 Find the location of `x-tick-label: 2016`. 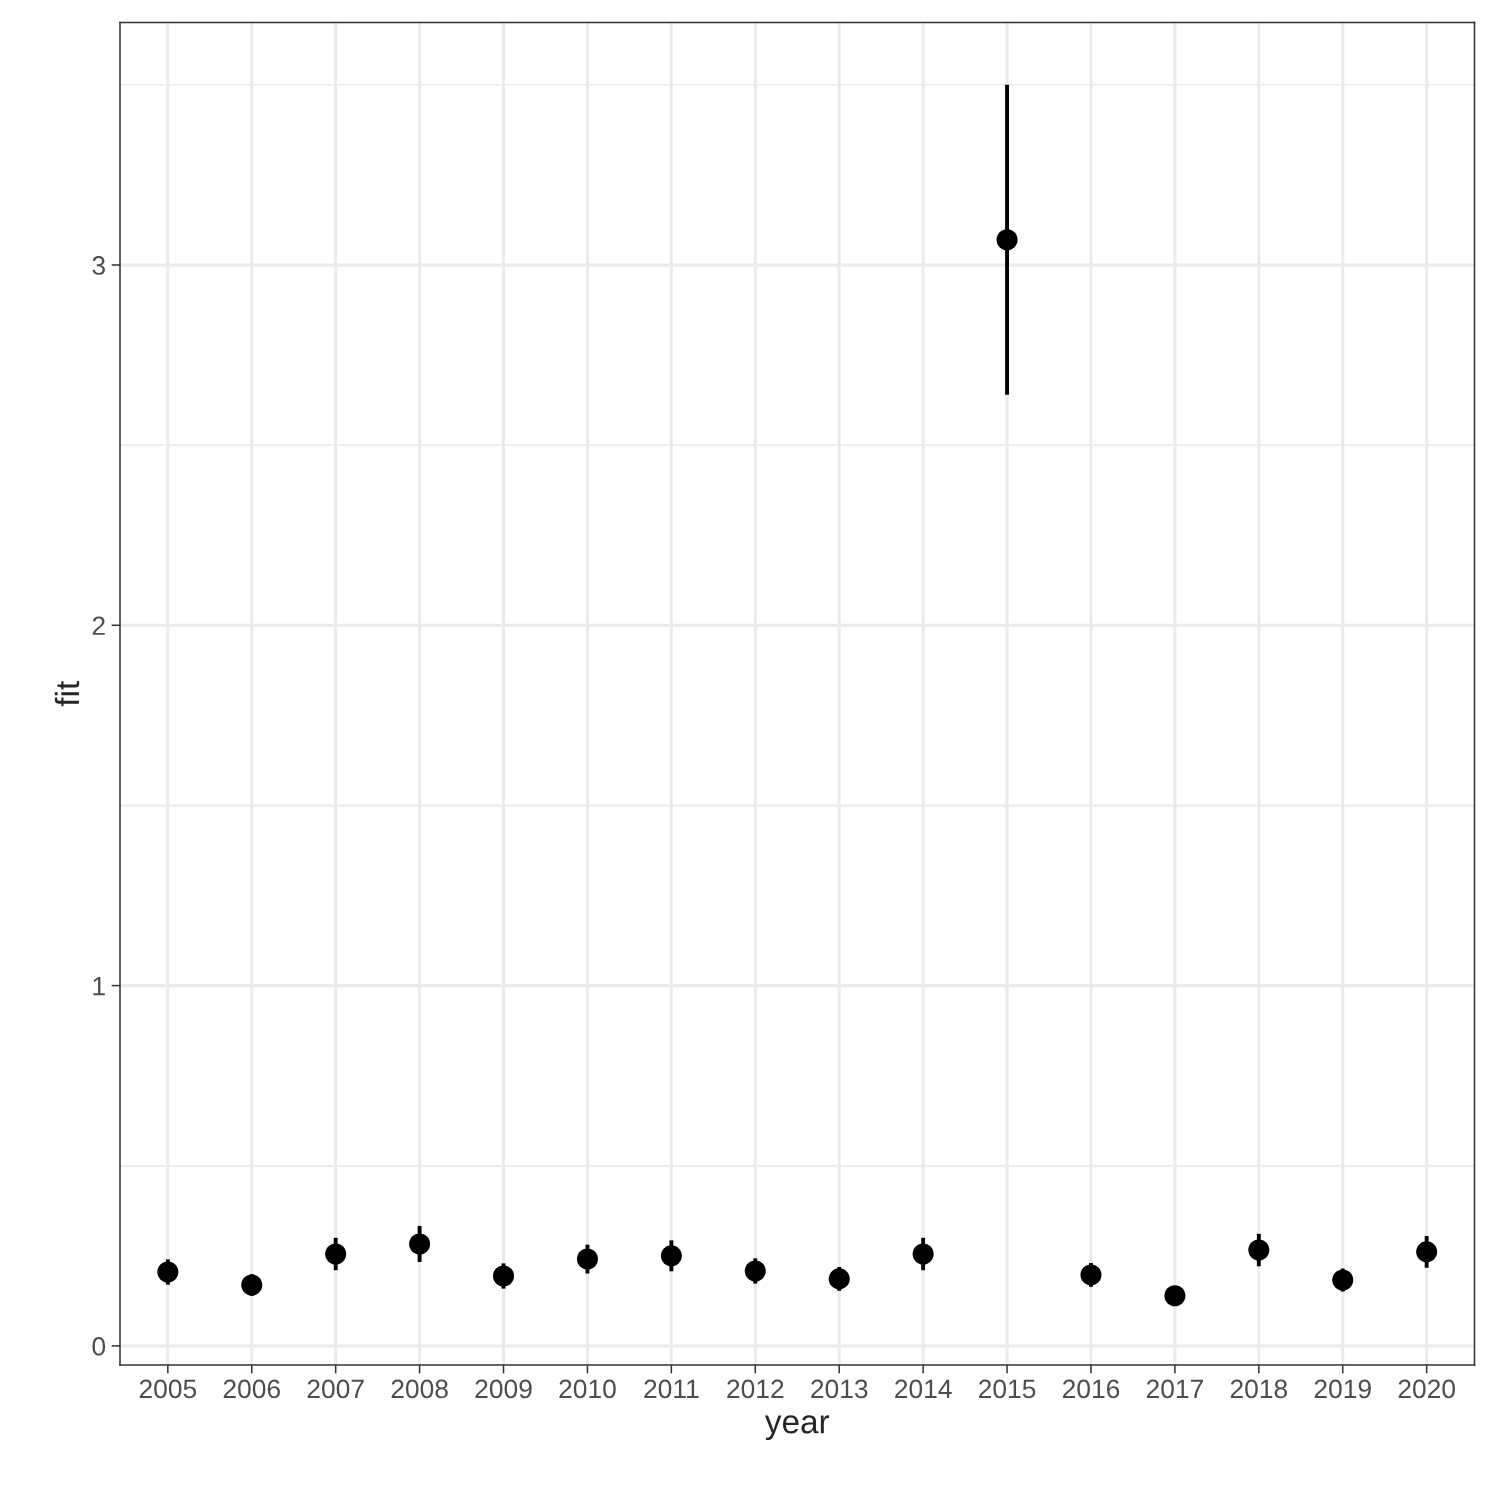

x-tick-label: 2016 is located at coordinates (1091, 1389).